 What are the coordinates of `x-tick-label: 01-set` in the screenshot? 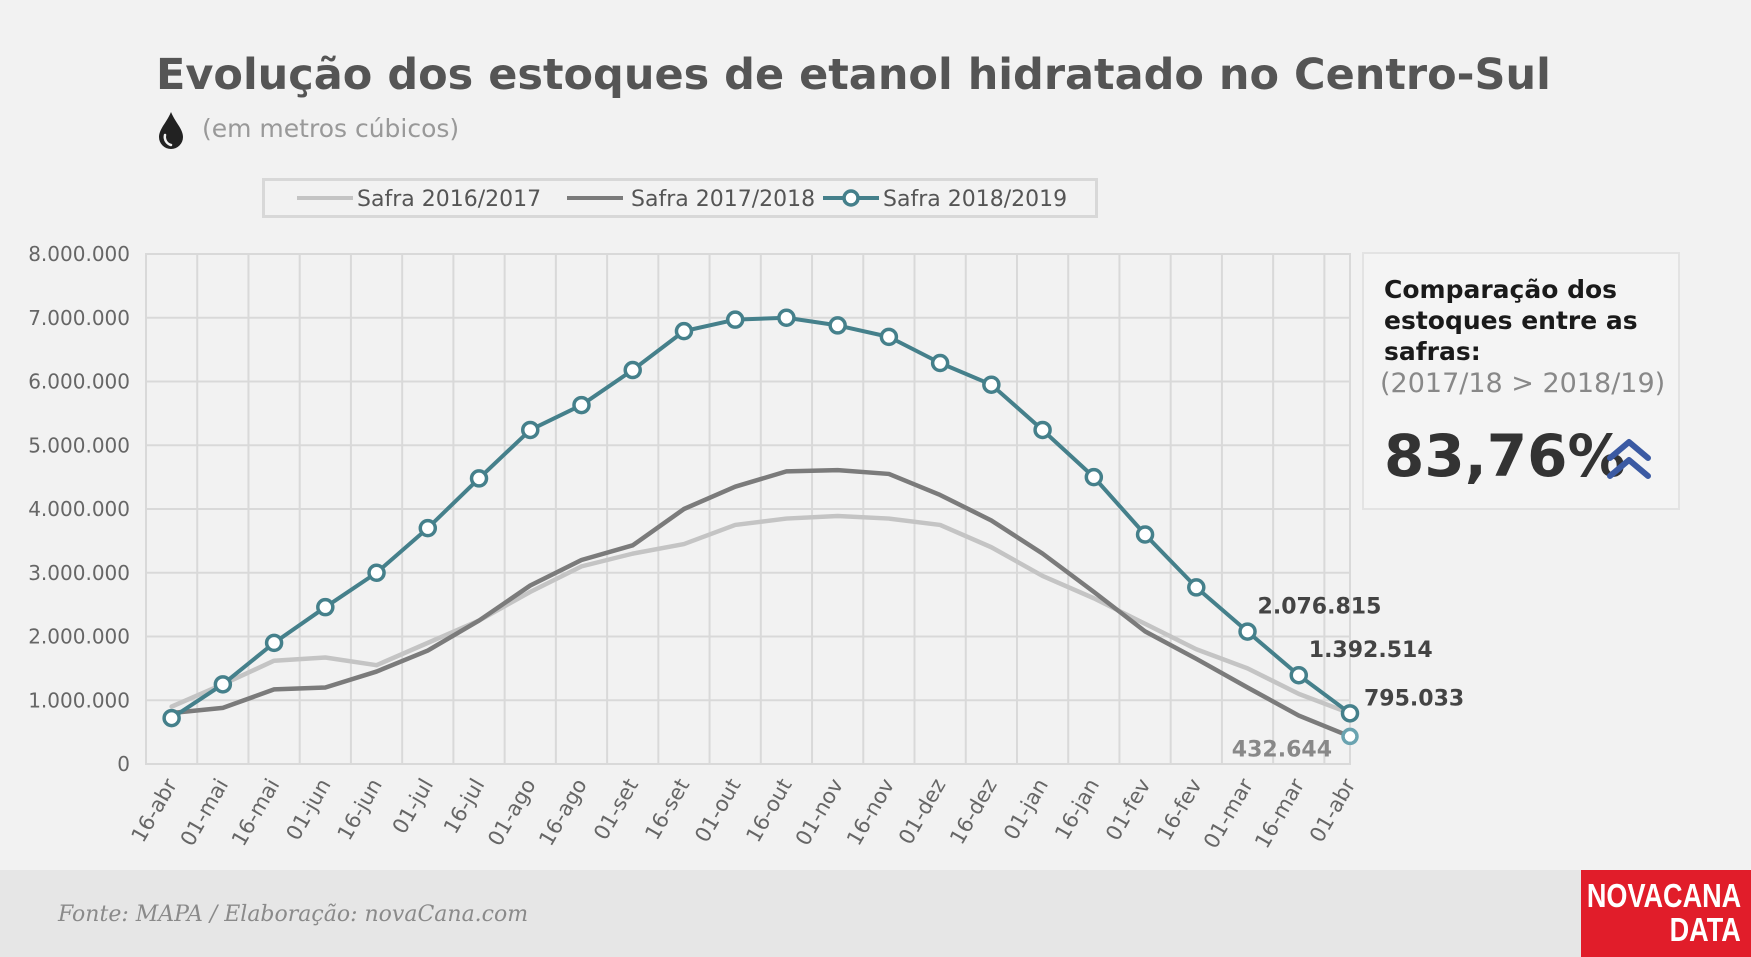 It's located at (616, 810).